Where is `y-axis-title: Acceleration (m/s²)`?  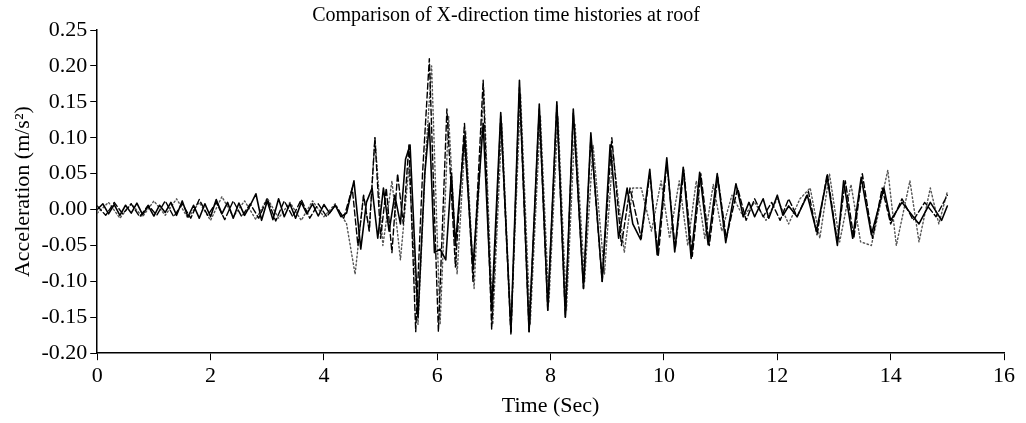
y-axis-title: Acceleration (m/s²) is located at coordinates (21, 192).